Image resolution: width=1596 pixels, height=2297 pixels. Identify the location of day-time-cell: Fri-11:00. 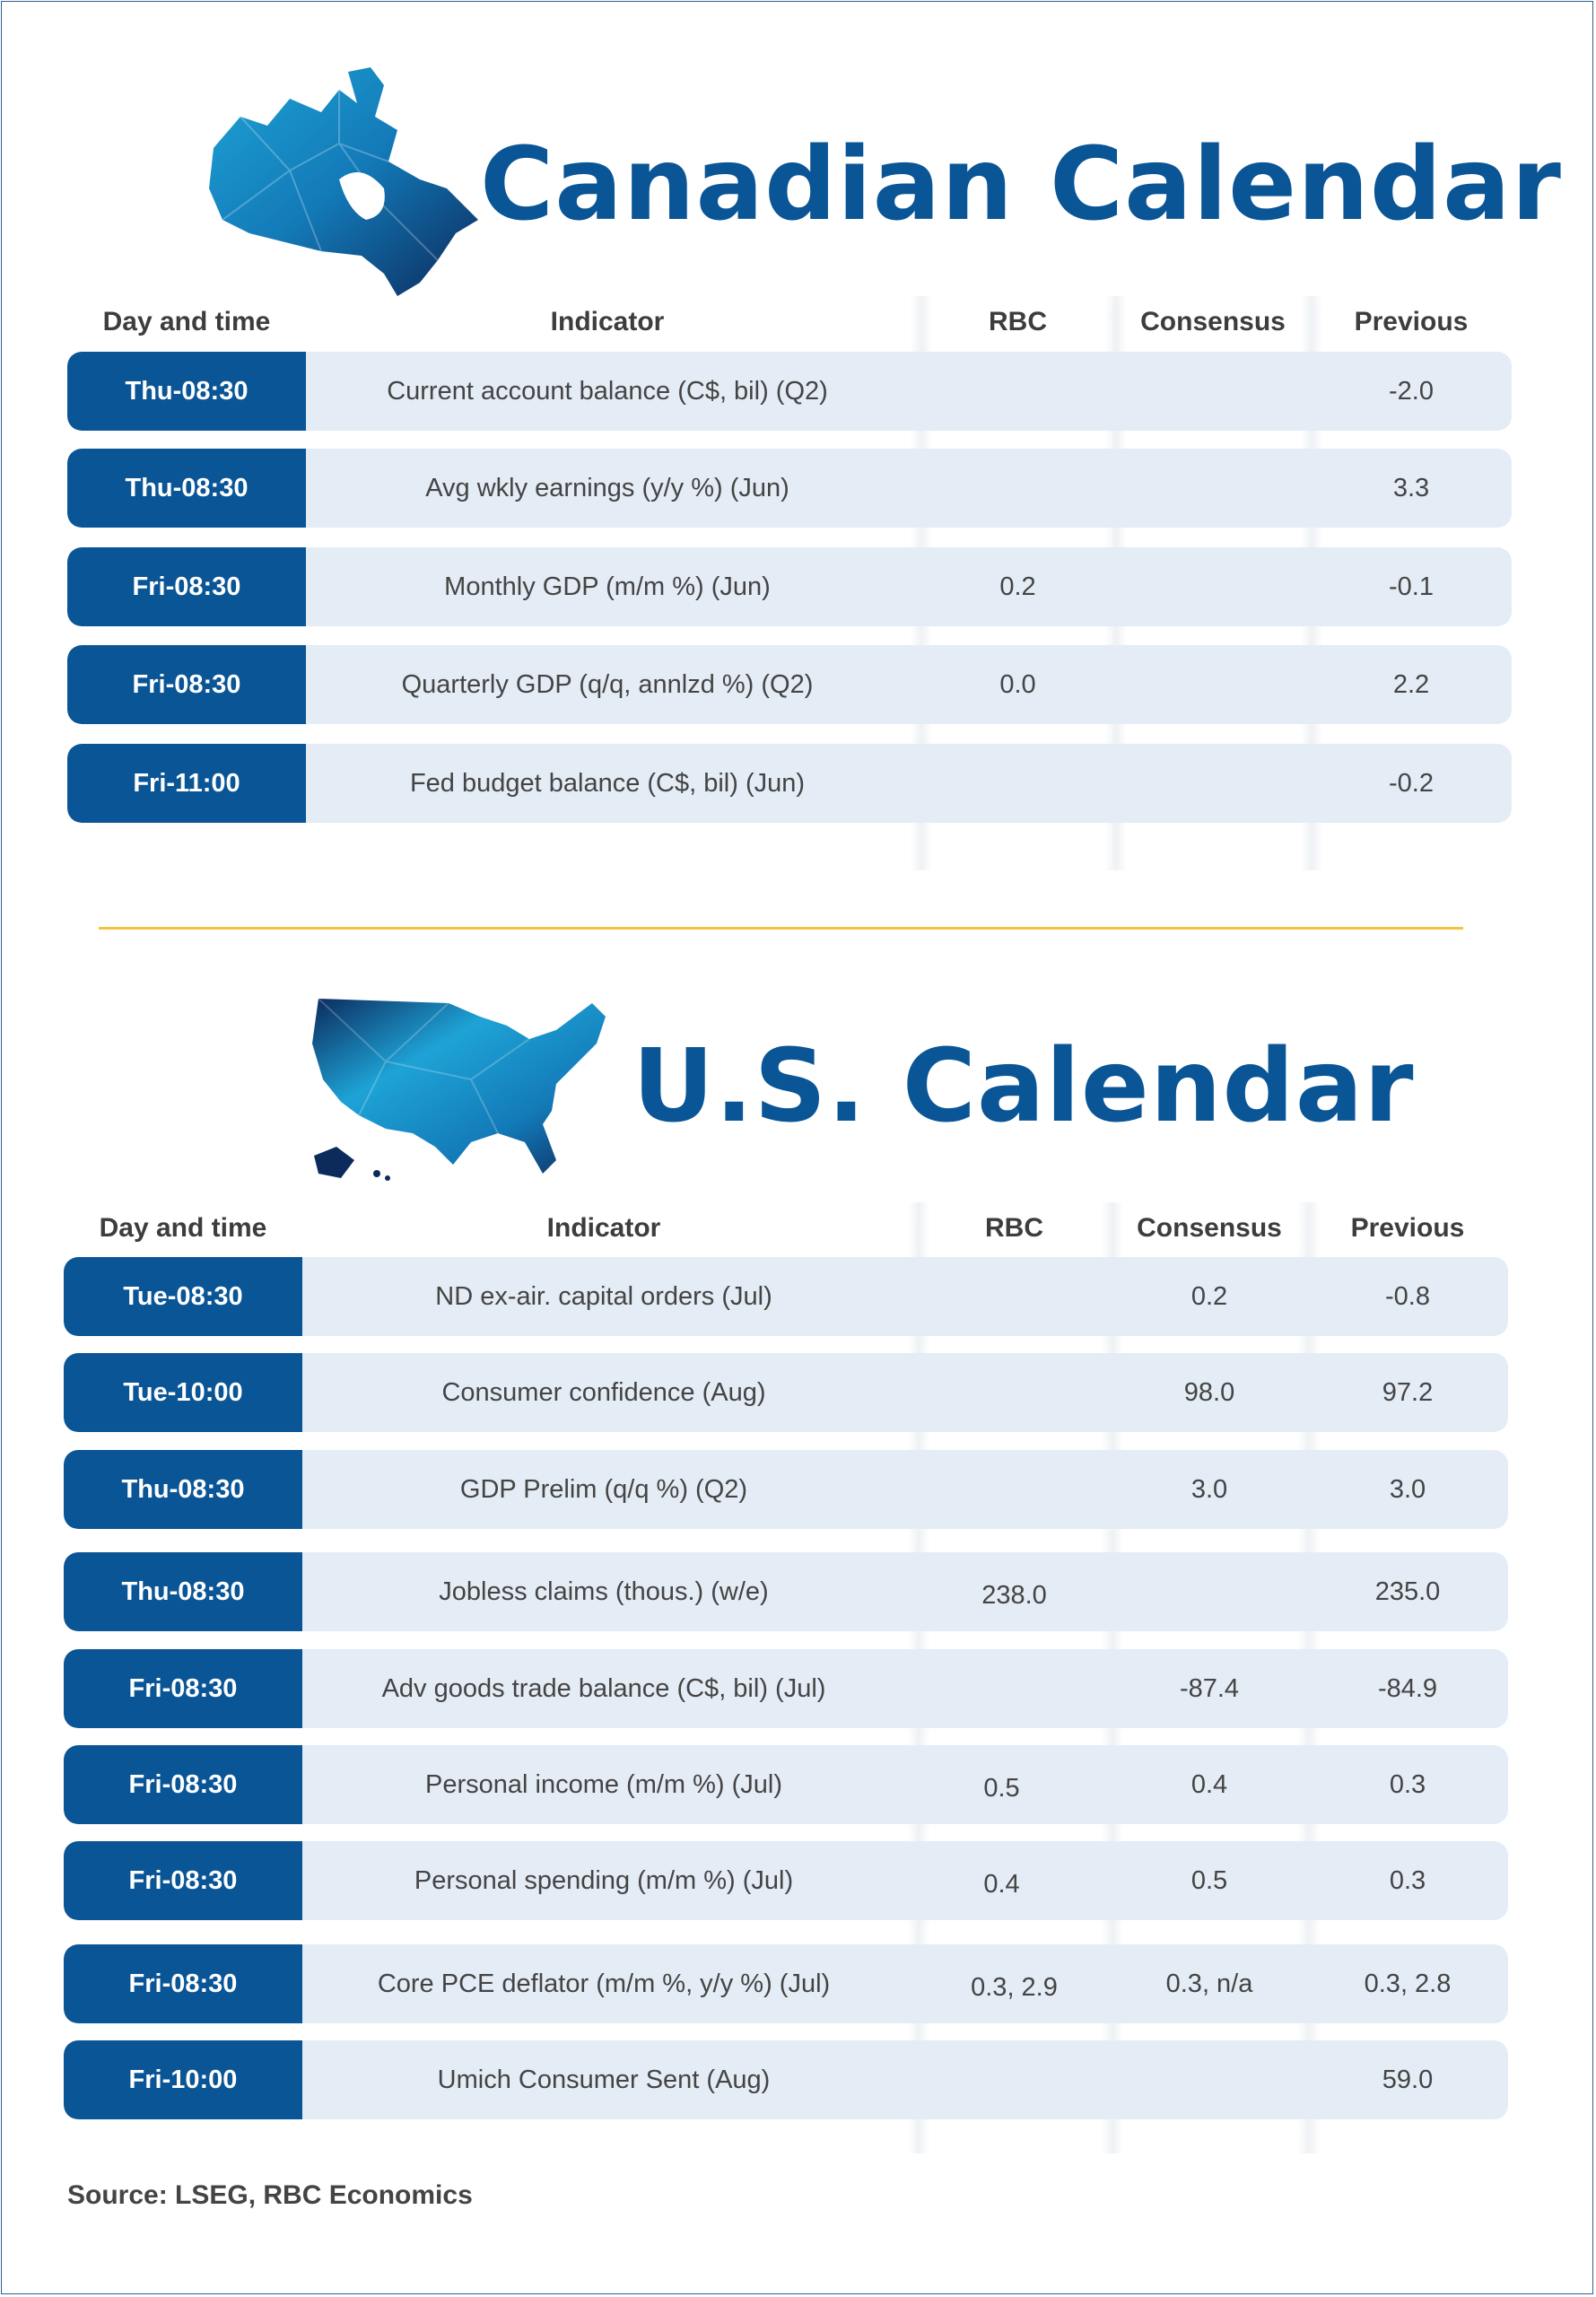
(186, 783).